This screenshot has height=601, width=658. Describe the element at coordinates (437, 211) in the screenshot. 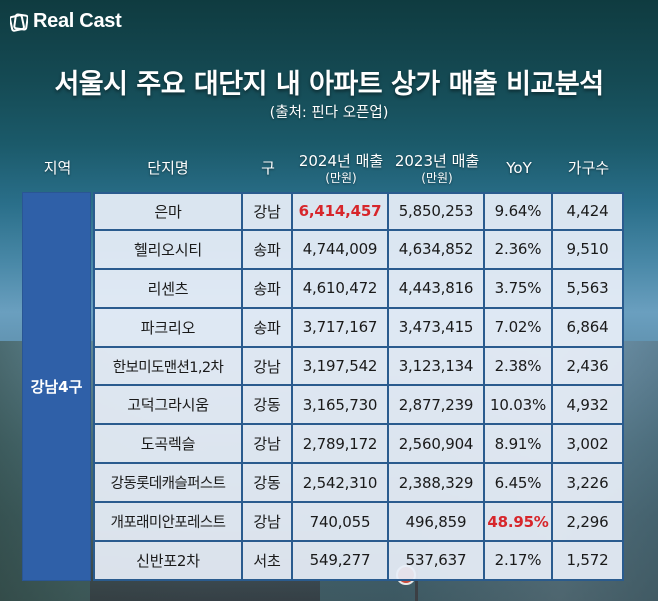

I see `sales-2023-cell: 5,850,253` at that location.